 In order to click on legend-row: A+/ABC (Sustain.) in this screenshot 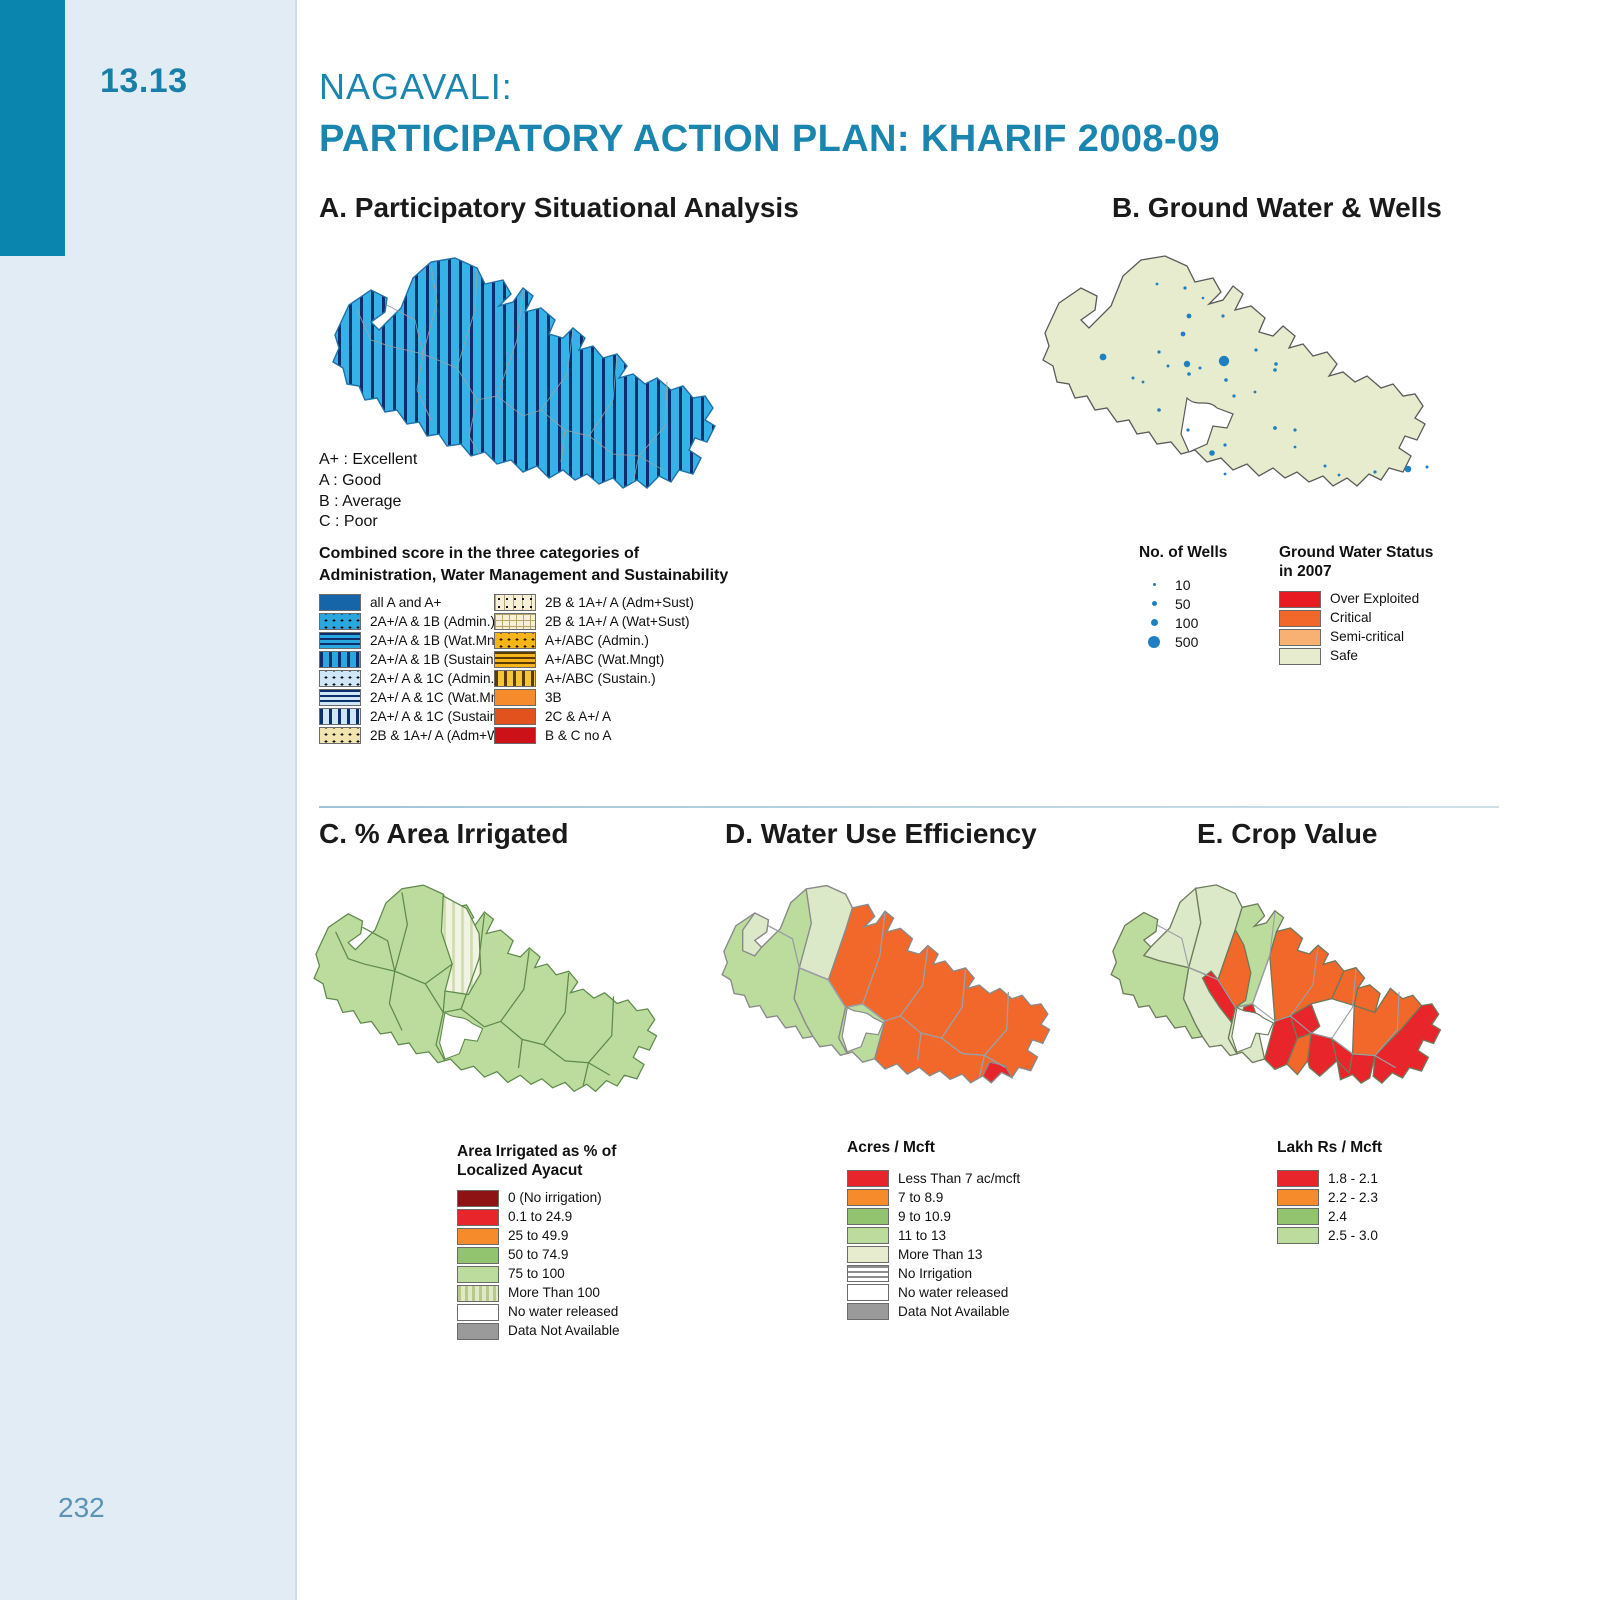, I will do `click(594, 678)`.